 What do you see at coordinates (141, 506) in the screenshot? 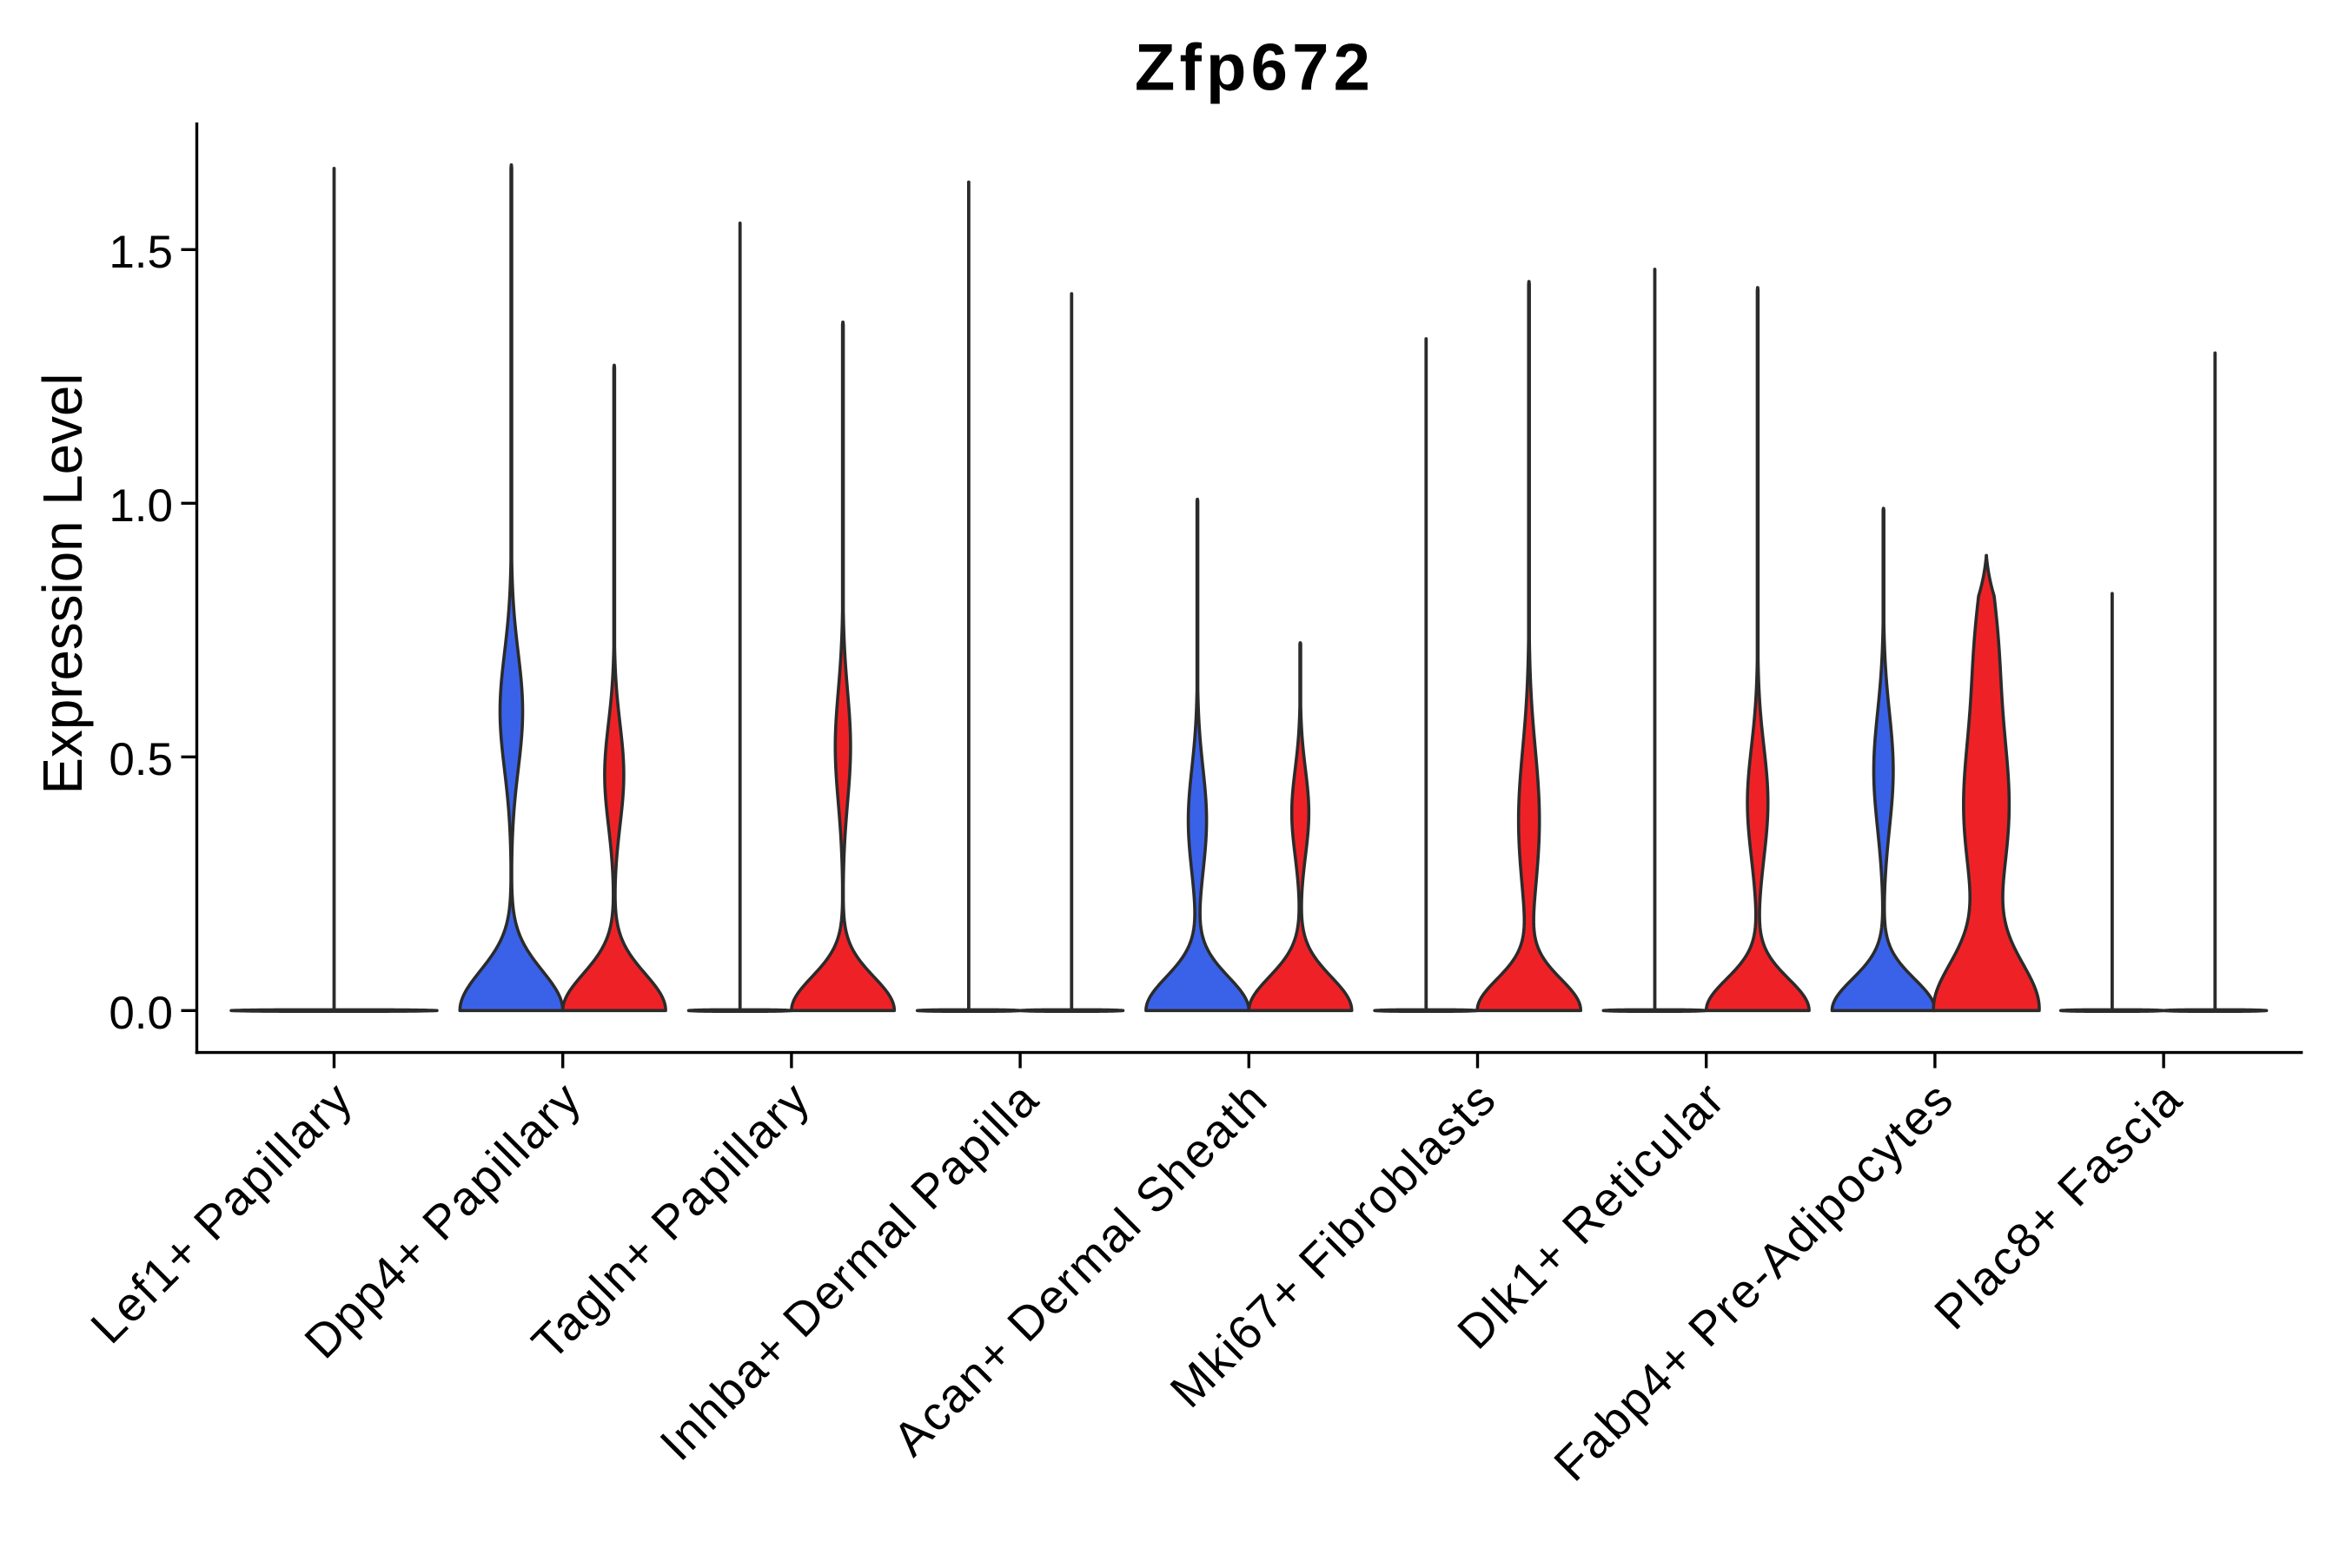
I see `svg-text: 1.0` at bounding box center [141, 506].